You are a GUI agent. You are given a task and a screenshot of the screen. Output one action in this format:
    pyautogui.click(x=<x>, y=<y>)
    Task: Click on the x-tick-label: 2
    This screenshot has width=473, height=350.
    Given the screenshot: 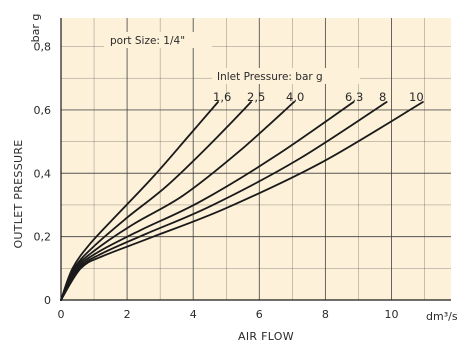 What is the action you would take?
    pyautogui.click(x=127, y=314)
    